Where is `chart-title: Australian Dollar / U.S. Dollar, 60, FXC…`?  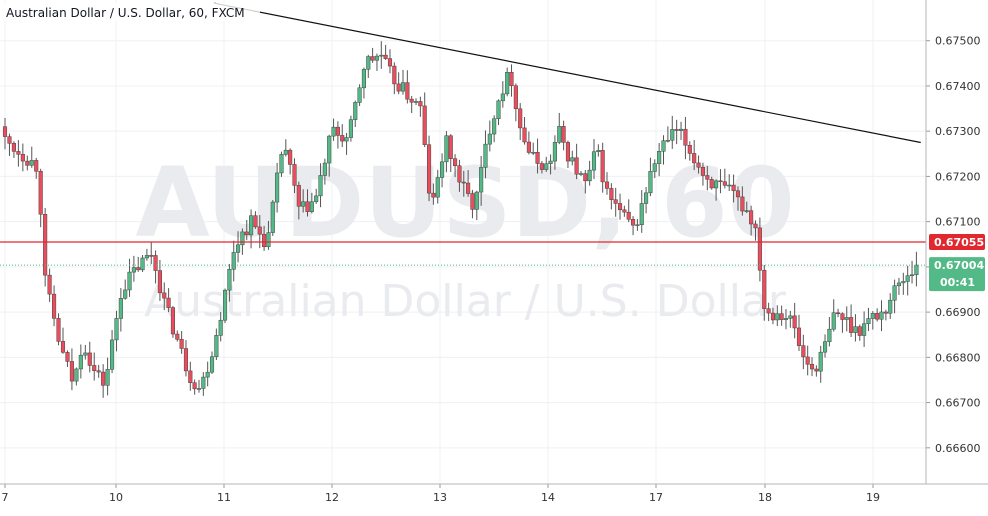 chart-title: Australian Dollar / U.S. Dollar, 60, FXC… is located at coordinates (125, 13).